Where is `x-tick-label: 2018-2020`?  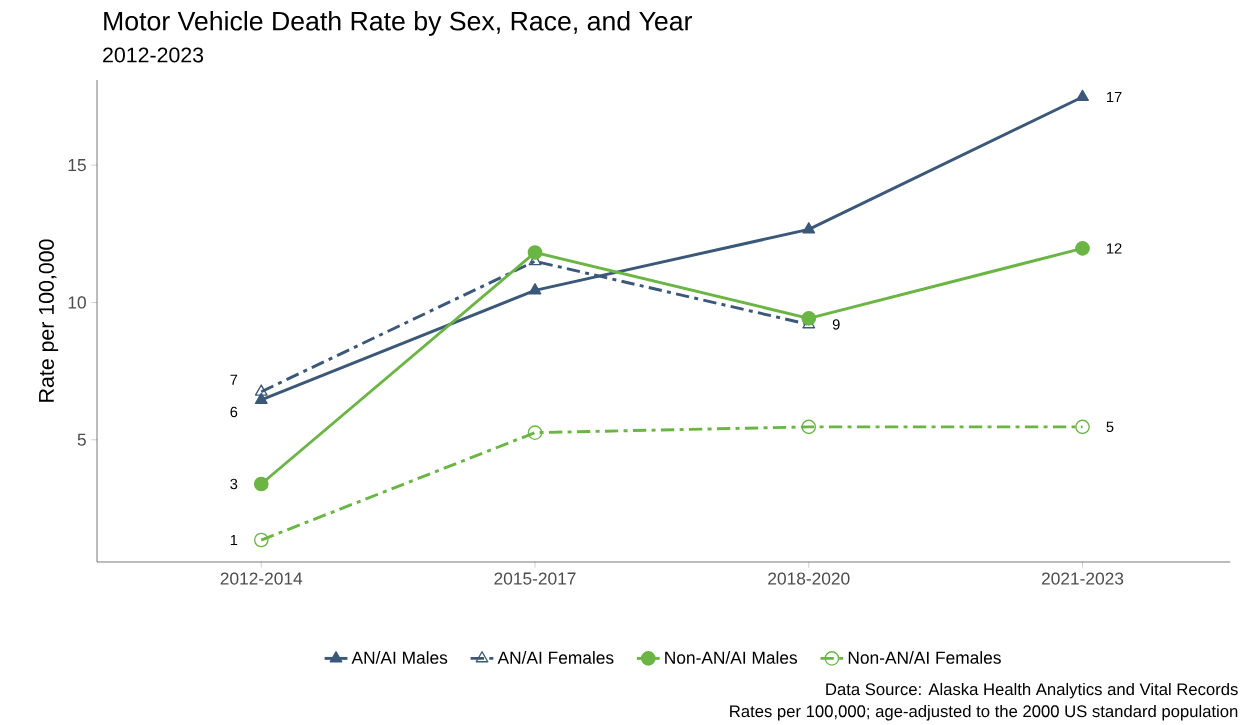 x-tick-label: 2018-2020 is located at coordinates (809, 578).